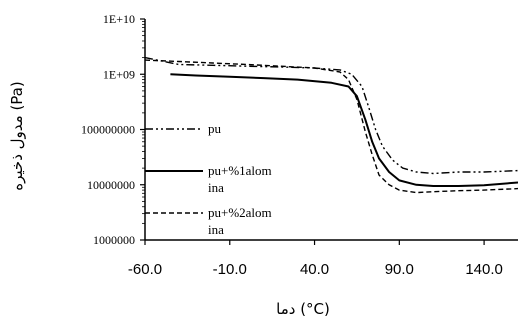 The height and width of the screenshot is (322, 518). What do you see at coordinates (216, 229) in the screenshot?
I see `legend-label-3: ina` at bounding box center [216, 229].